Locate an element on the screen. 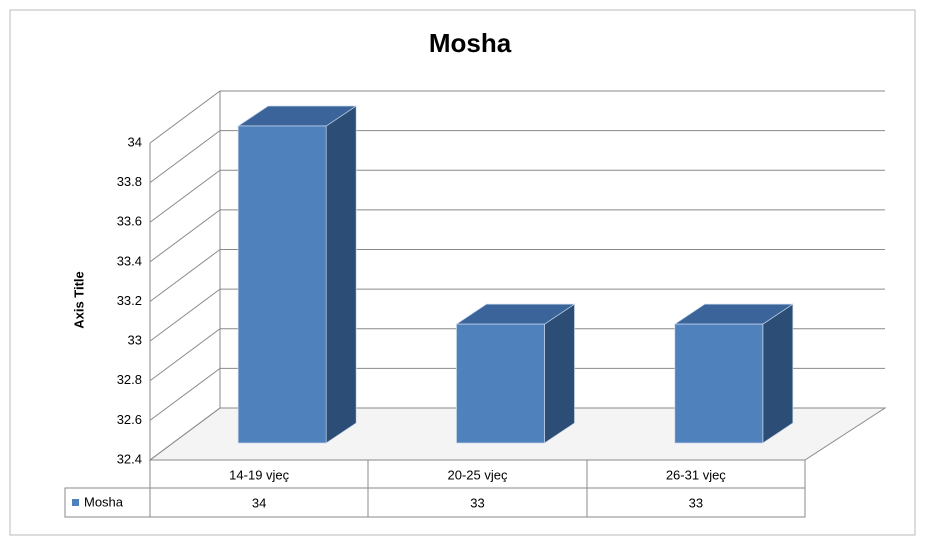 The height and width of the screenshot is (542, 925). y-tick-label: 33 is located at coordinates (135, 340).